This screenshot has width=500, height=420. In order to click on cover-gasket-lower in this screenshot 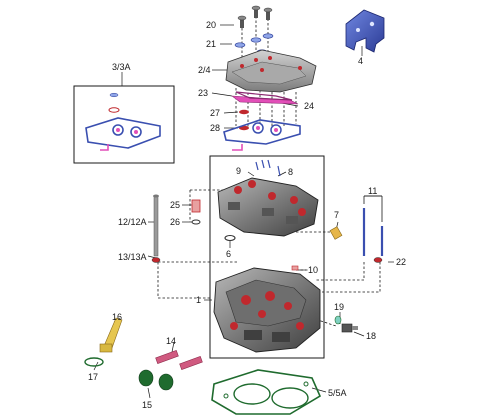, I will do `click(262, 135)`.